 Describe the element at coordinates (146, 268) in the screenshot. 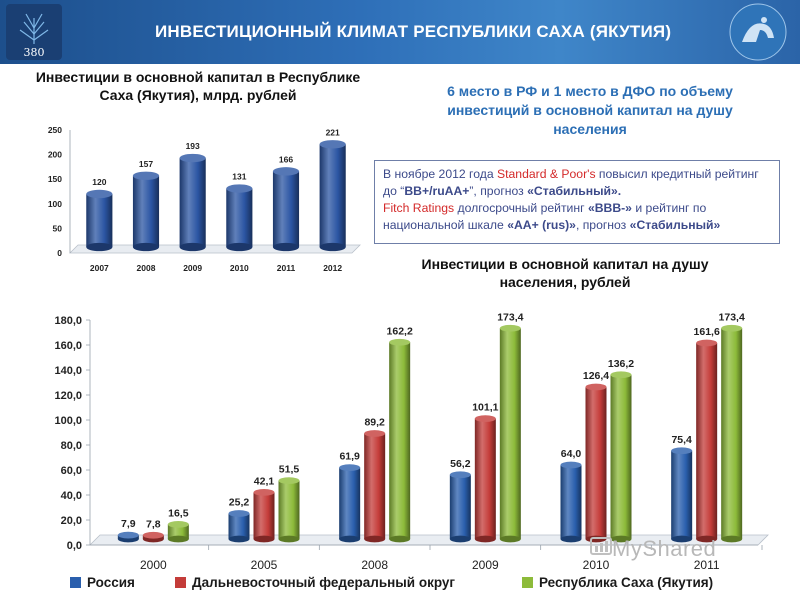

I see `chart1-x-tick: 2008` at that location.